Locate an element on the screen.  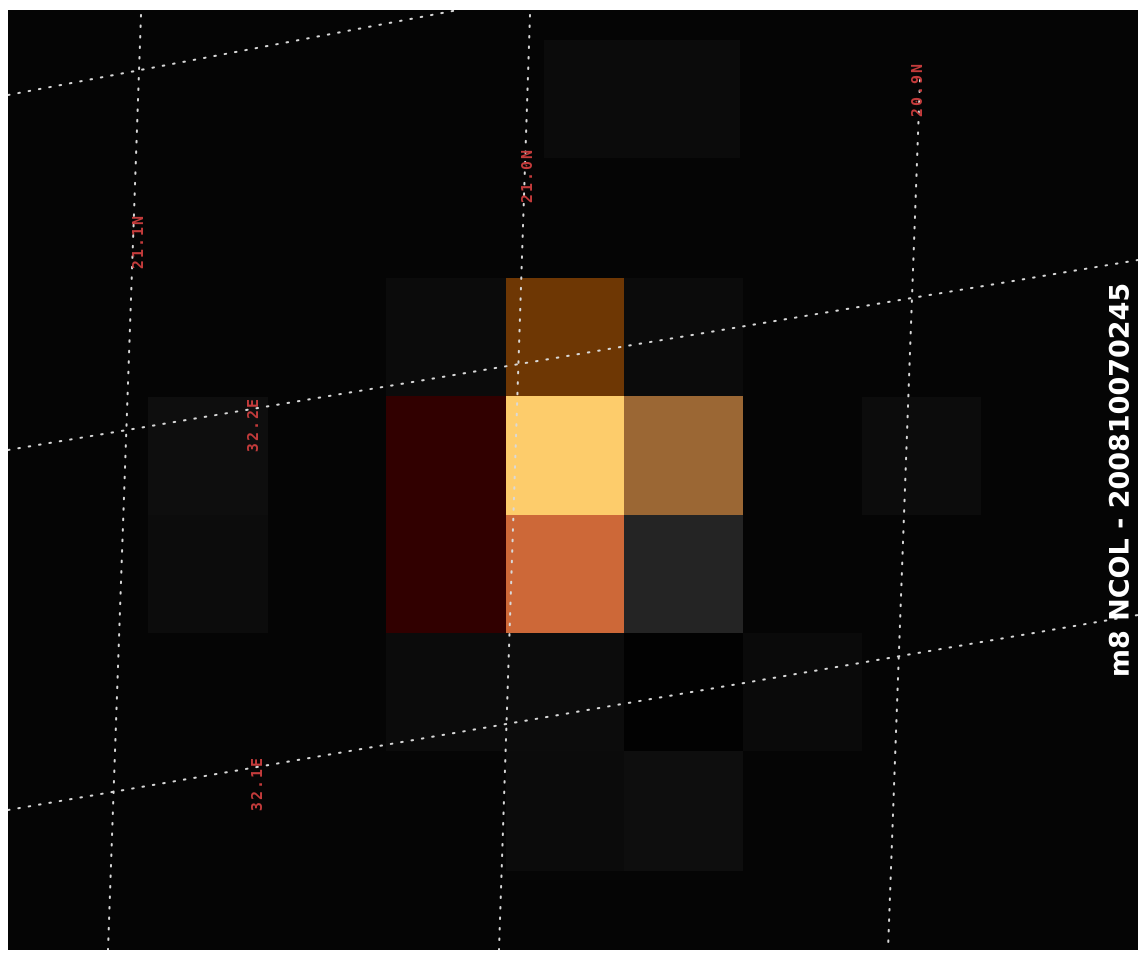
lon-line-top is located at coordinates (233, 53).